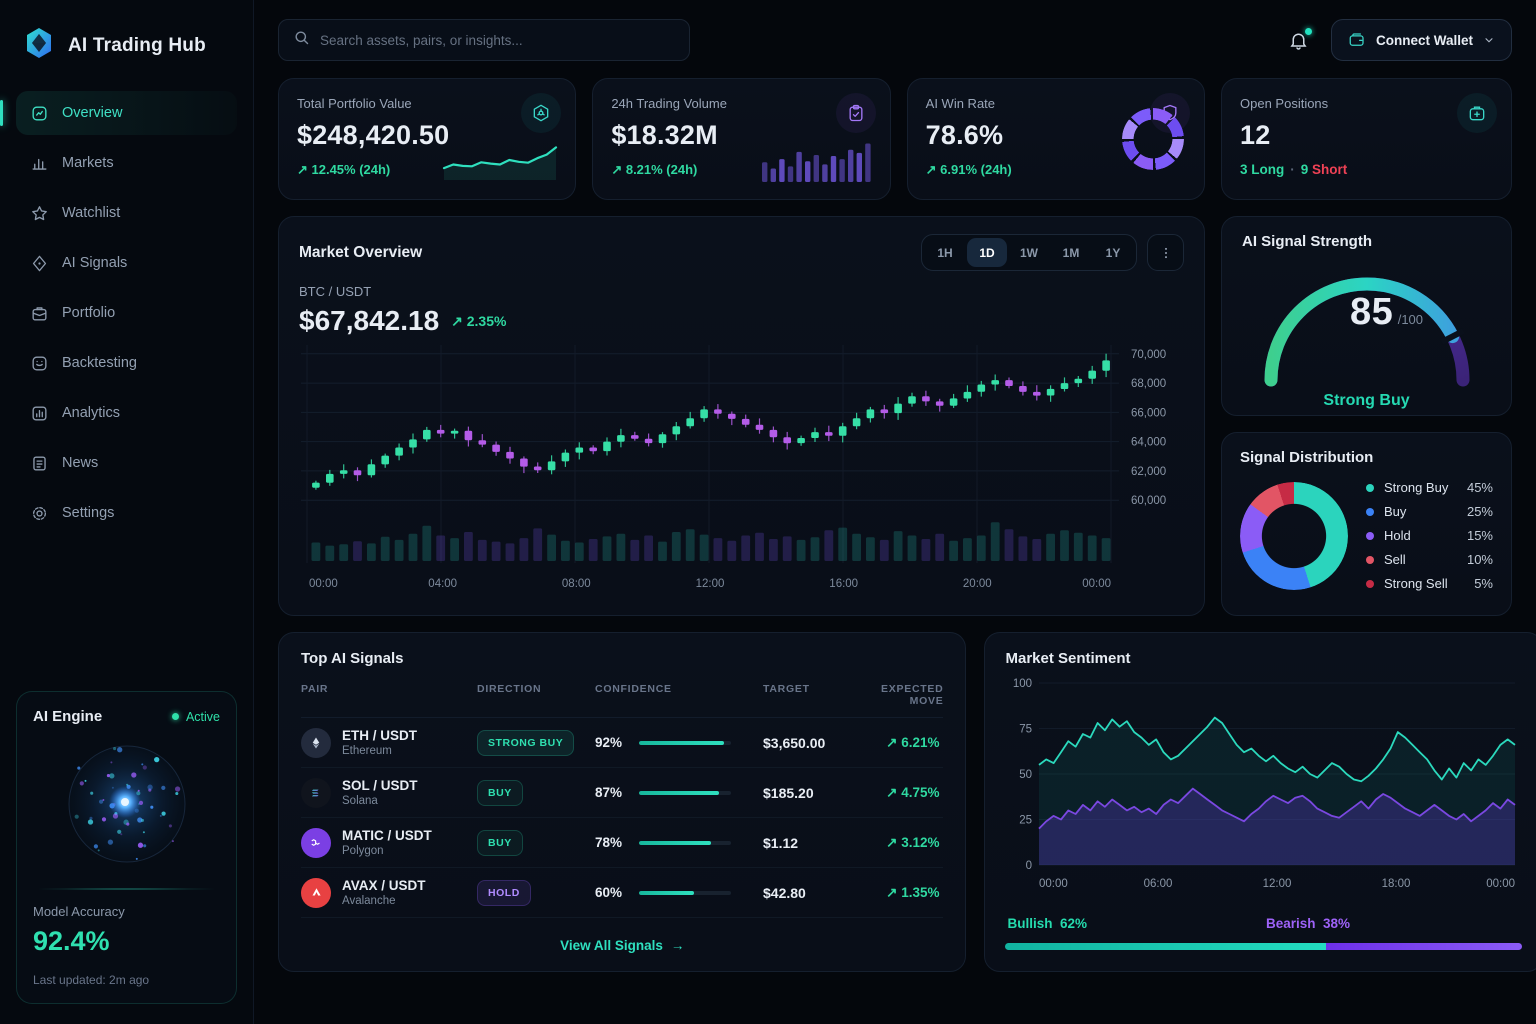 This screenshot has width=1536, height=1024. What do you see at coordinates (609, 892) in the screenshot?
I see `confidence-value: 60%` at bounding box center [609, 892].